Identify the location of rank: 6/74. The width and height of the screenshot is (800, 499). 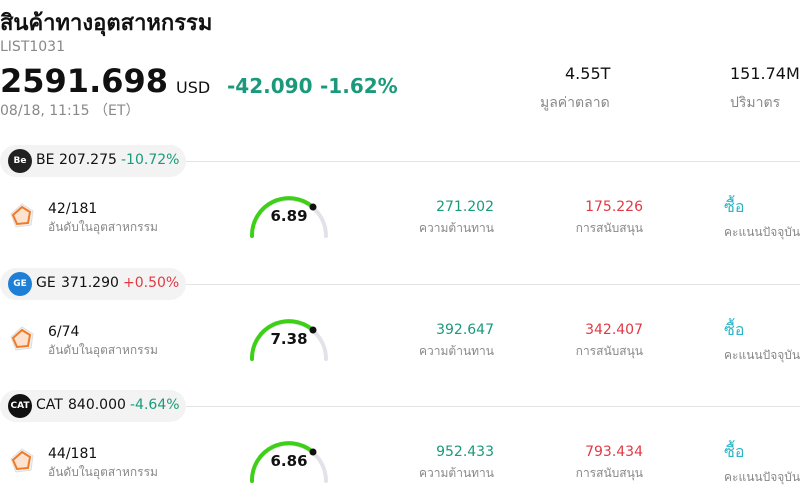
(64, 331).